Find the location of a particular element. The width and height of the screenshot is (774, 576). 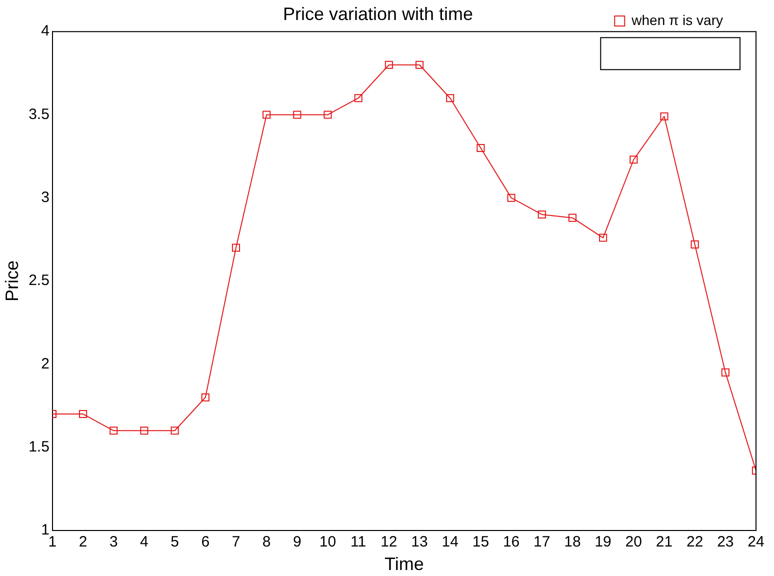

x-tick-label: 6 is located at coordinates (205, 542).